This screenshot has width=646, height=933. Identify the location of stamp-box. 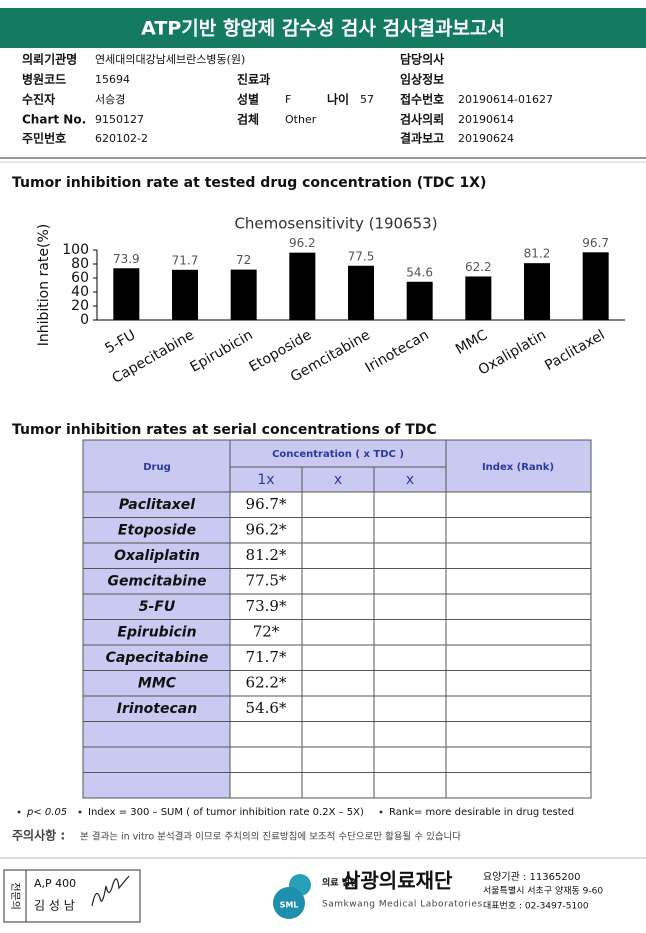
(72, 896).